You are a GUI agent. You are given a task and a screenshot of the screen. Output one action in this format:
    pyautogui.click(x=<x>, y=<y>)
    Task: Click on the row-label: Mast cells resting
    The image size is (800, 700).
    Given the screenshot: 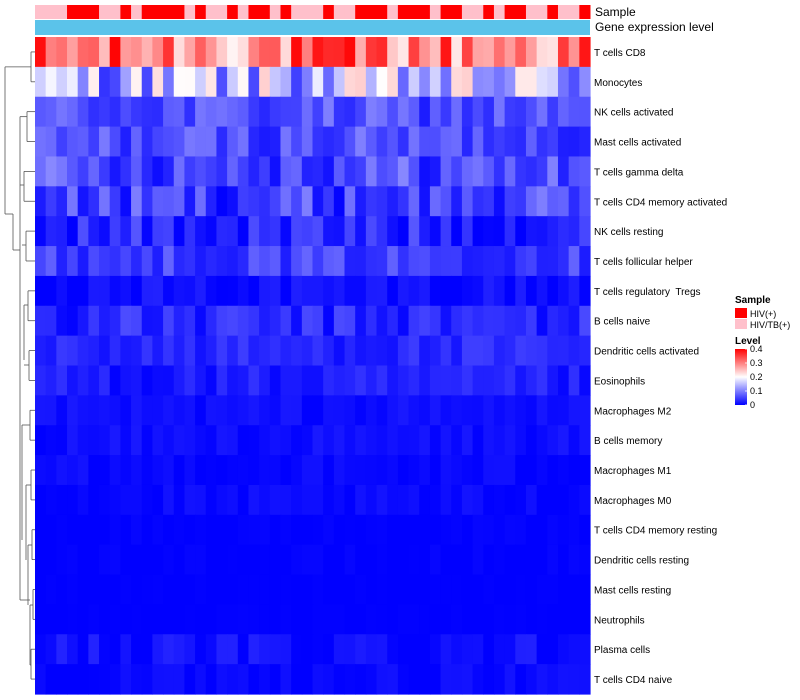 What is the action you would take?
    pyautogui.click(x=632, y=591)
    